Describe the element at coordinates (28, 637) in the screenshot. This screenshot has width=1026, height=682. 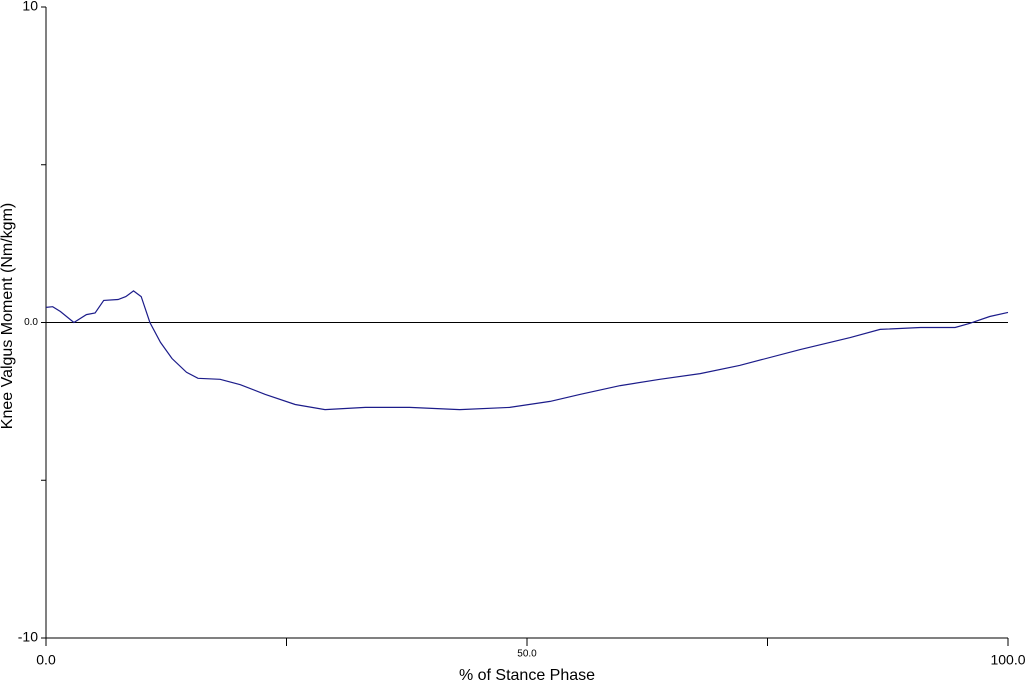
I see `y-tick-label: -10` at that location.